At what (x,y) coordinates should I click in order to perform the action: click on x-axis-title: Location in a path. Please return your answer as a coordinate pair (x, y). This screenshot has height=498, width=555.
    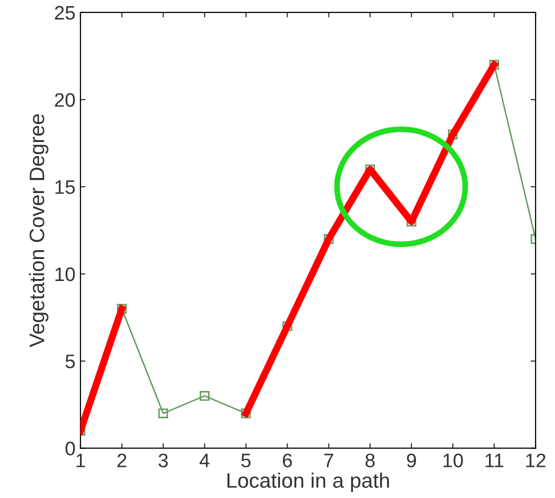
    Looking at the image, I should click on (308, 482).